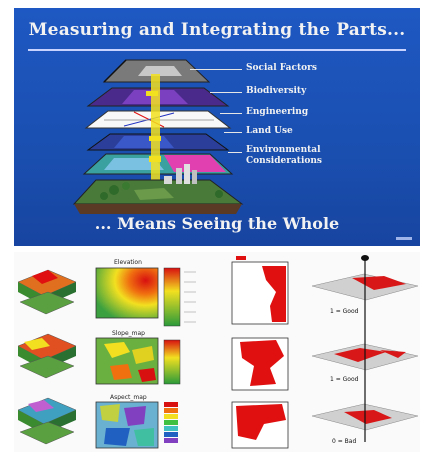  What do you see at coordinates (269, 131) in the screenshot?
I see `label-land-use: Land Use` at bounding box center [269, 131].